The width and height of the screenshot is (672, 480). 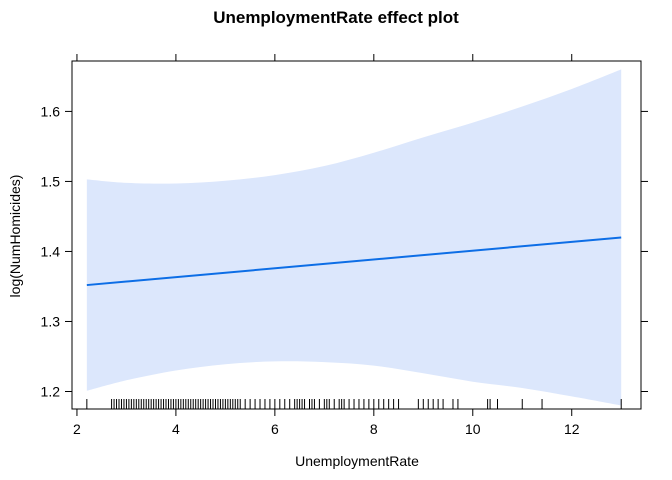 What do you see at coordinates (51, 111) in the screenshot?
I see `y-tick-label: 1.6` at bounding box center [51, 111].